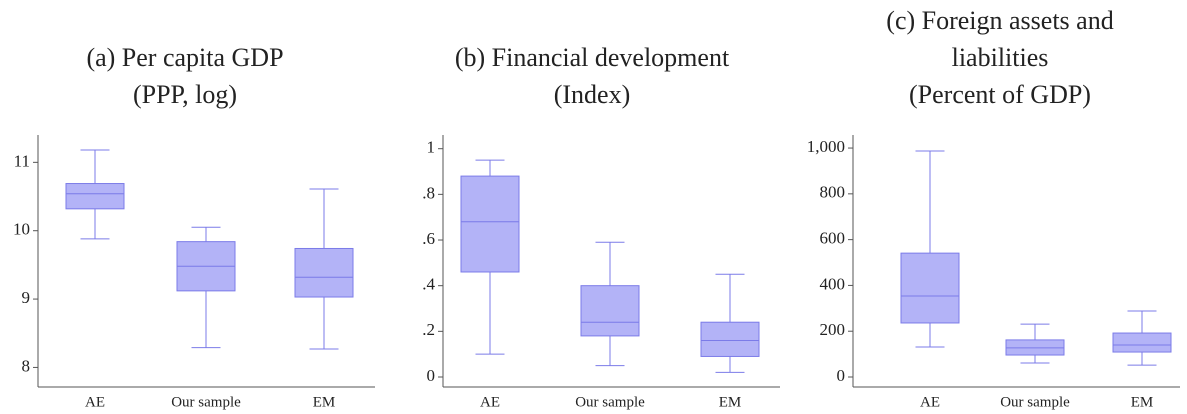 This screenshot has height=414, width=1187. I want to click on chart-title: (b) Financial development, so click(592, 57).